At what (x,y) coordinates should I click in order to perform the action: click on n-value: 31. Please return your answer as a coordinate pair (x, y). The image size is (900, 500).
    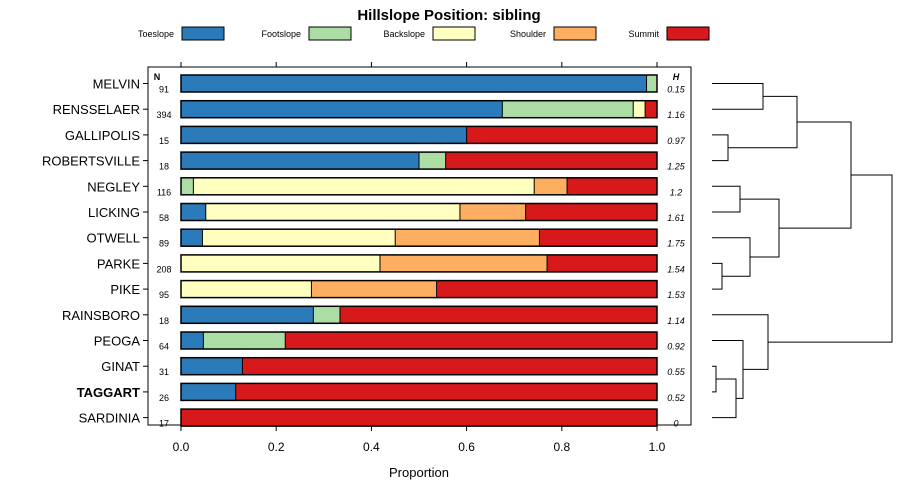
    Looking at the image, I should click on (164, 372).